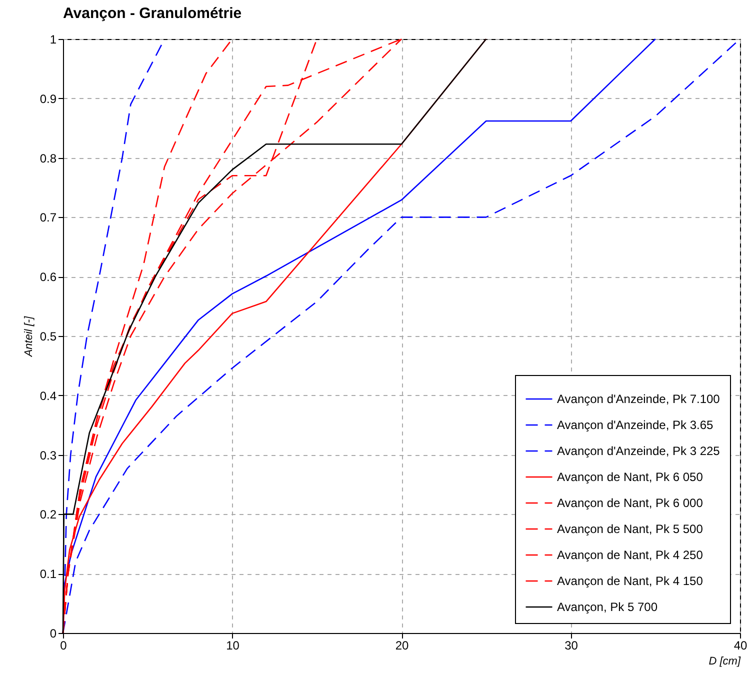 Image resolution: width=753 pixels, height=679 pixels. What do you see at coordinates (53, 39) in the screenshot?
I see `y-tick-label: 1` at bounding box center [53, 39].